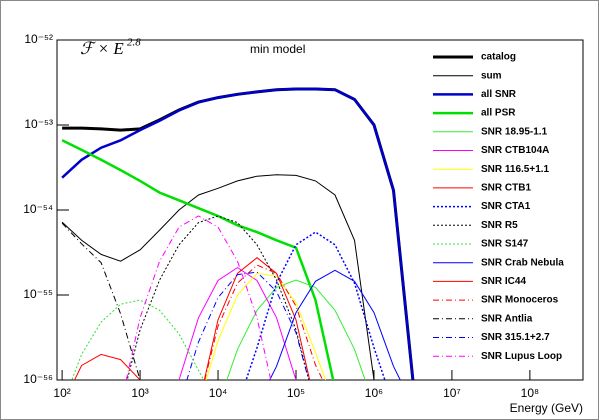 Image resolution: width=599 pixels, height=420 pixels. I want to click on x-tick-label: 10⁸, so click(530, 393).